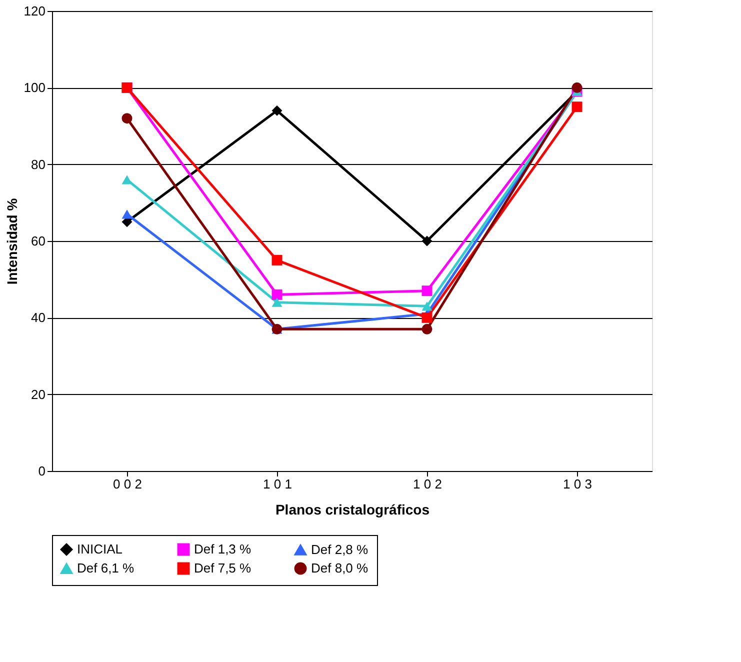 The height and width of the screenshot is (662, 741). I want to click on y-axis-title: Intensidad %, so click(12, 241).